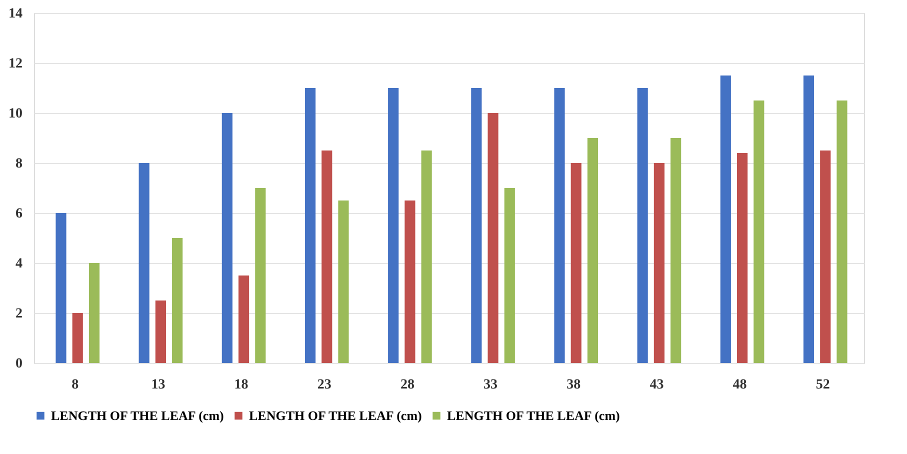 The image size is (907, 454). I want to click on y-tick-label: 4, so click(19, 264).